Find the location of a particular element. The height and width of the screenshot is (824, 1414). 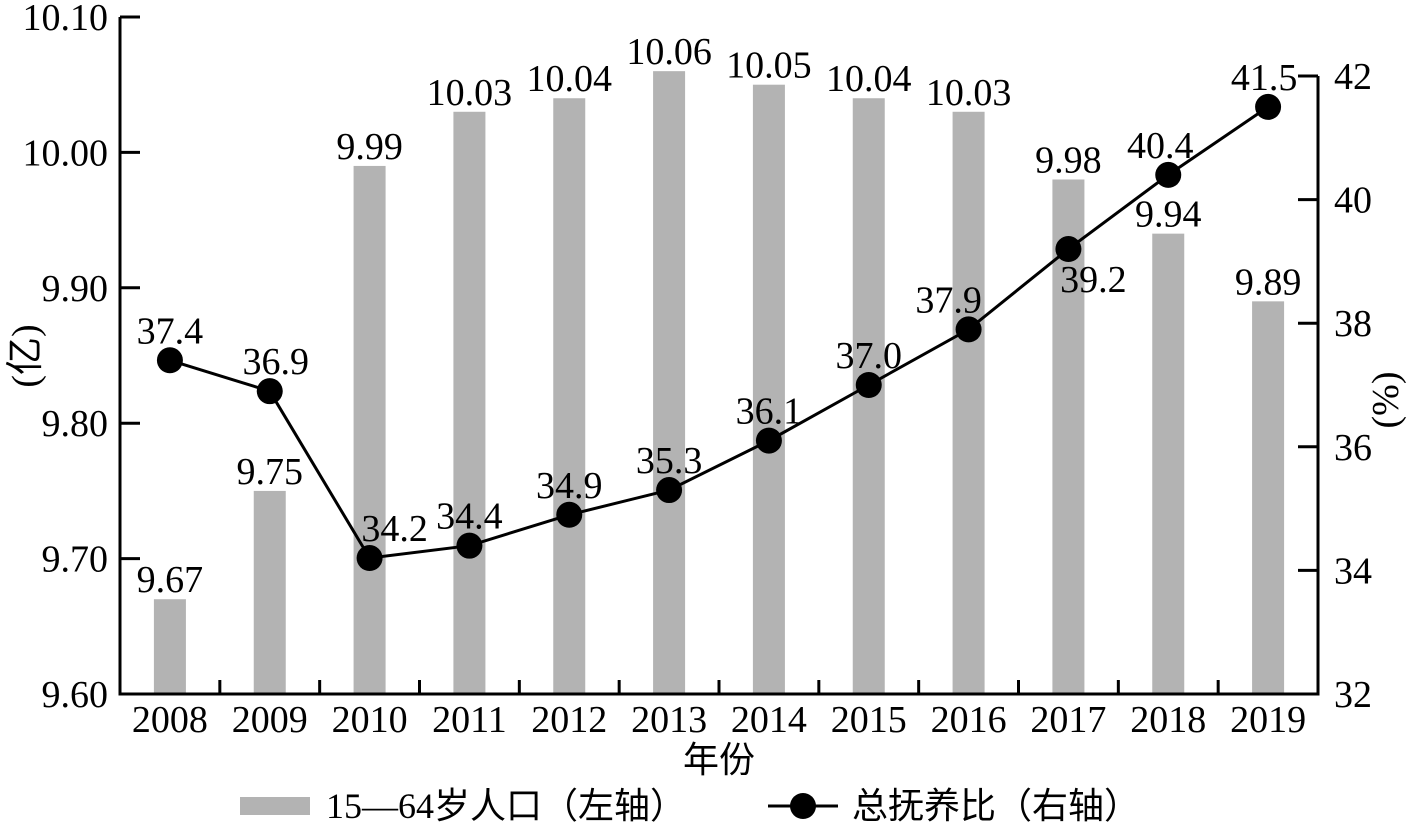

line-value-label: 39.2 is located at coordinates (1093, 280).